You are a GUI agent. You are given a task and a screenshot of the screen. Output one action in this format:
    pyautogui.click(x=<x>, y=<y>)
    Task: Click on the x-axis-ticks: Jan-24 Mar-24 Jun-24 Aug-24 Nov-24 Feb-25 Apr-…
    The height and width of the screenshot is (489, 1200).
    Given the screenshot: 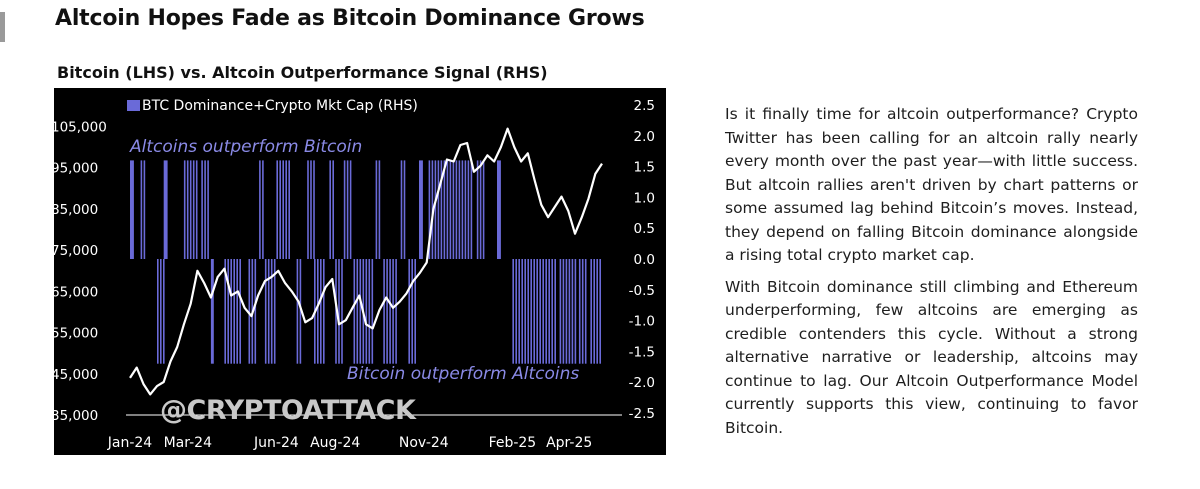 What is the action you would take?
    pyautogui.click(x=350, y=443)
    